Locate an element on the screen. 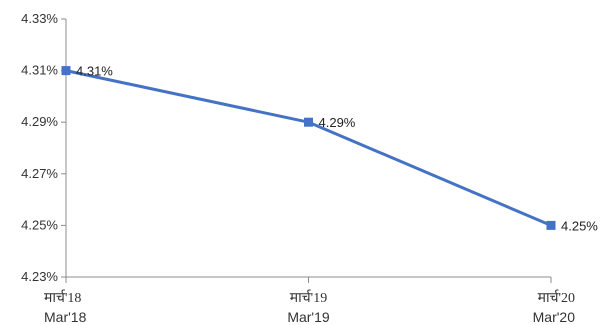 The height and width of the screenshot is (325, 611). x-tick-label-primary: मार्च'19 is located at coordinates (308, 297).